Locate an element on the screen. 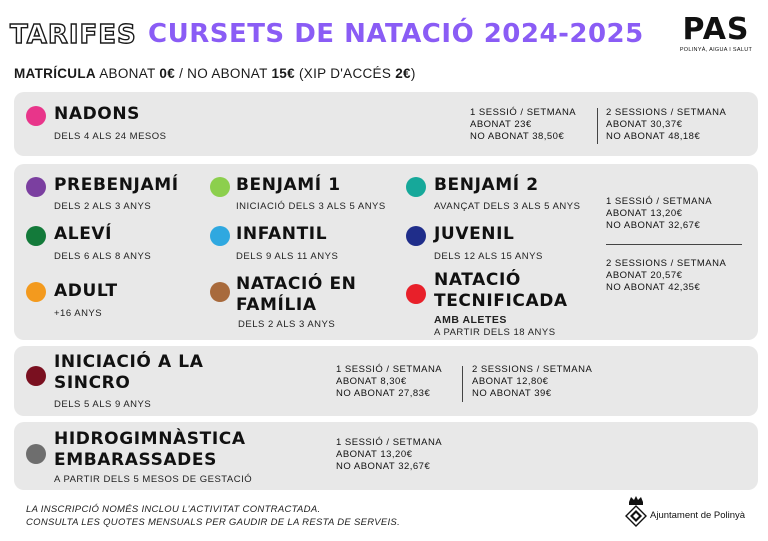 This screenshot has height=541, width=768. pas-logo: PAS POLINYÀ, AIGUA I SALUT is located at coordinates (716, 36).